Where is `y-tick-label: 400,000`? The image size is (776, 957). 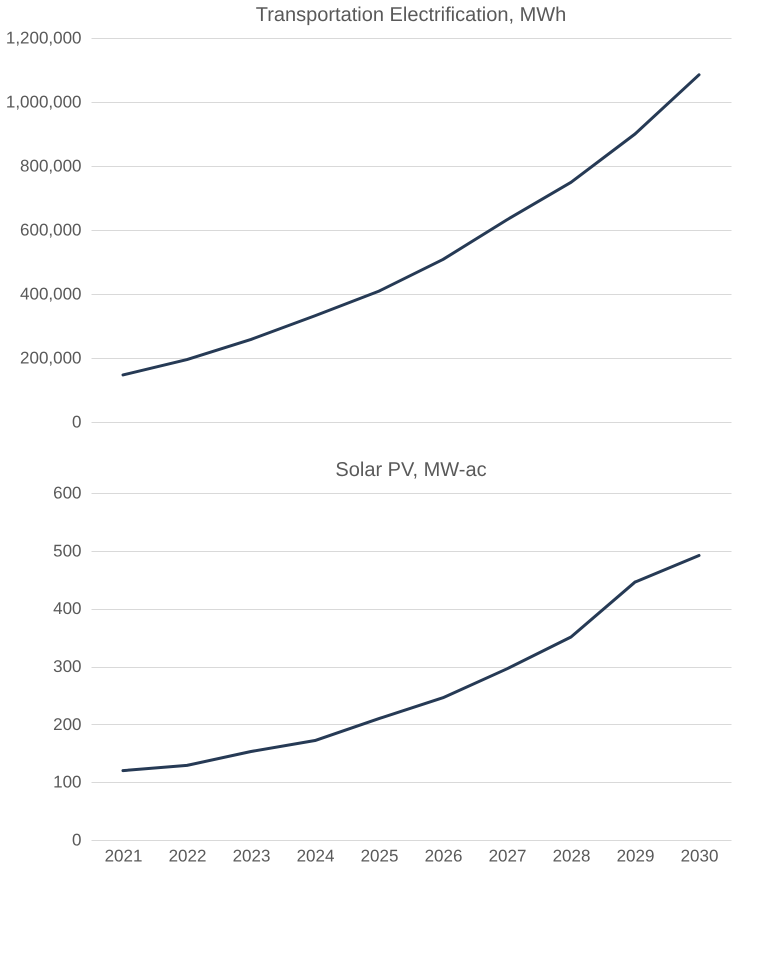 y-tick-label: 400,000 is located at coordinates (51, 294).